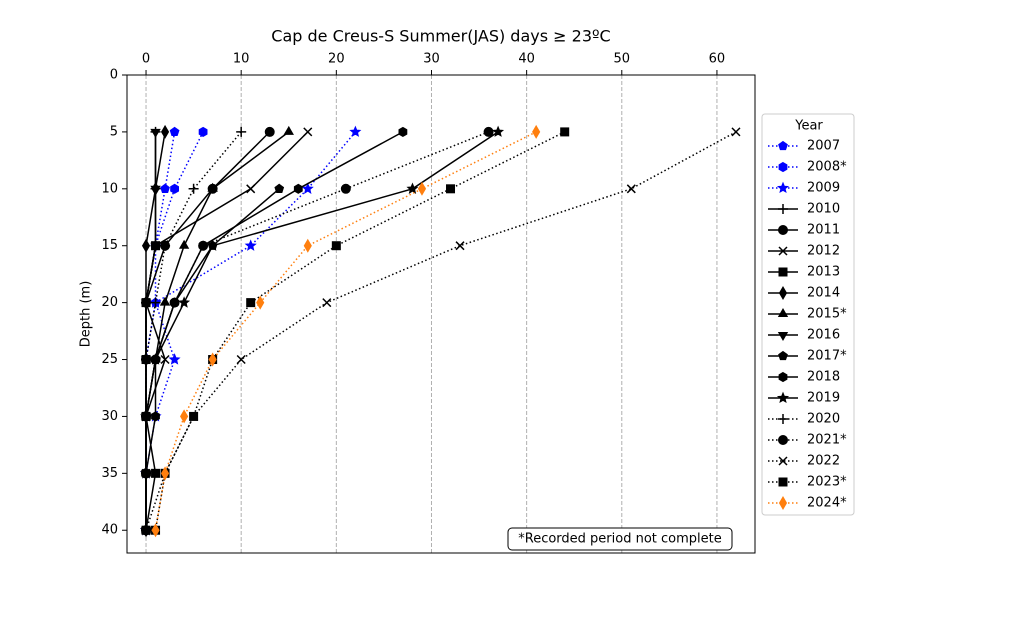  Describe the element at coordinates (823, 461) in the screenshot. I see `legend-label: 2022` at that location.